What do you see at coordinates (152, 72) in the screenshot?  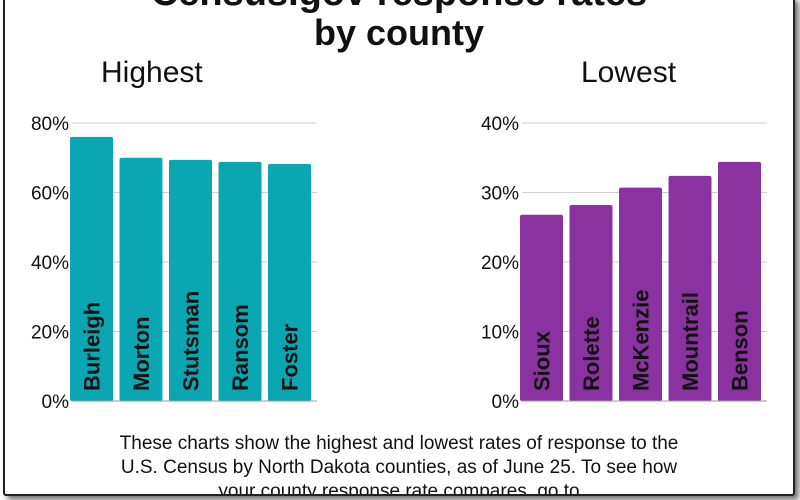 I see `highest-panel-title: Highest` at bounding box center [152, 72].